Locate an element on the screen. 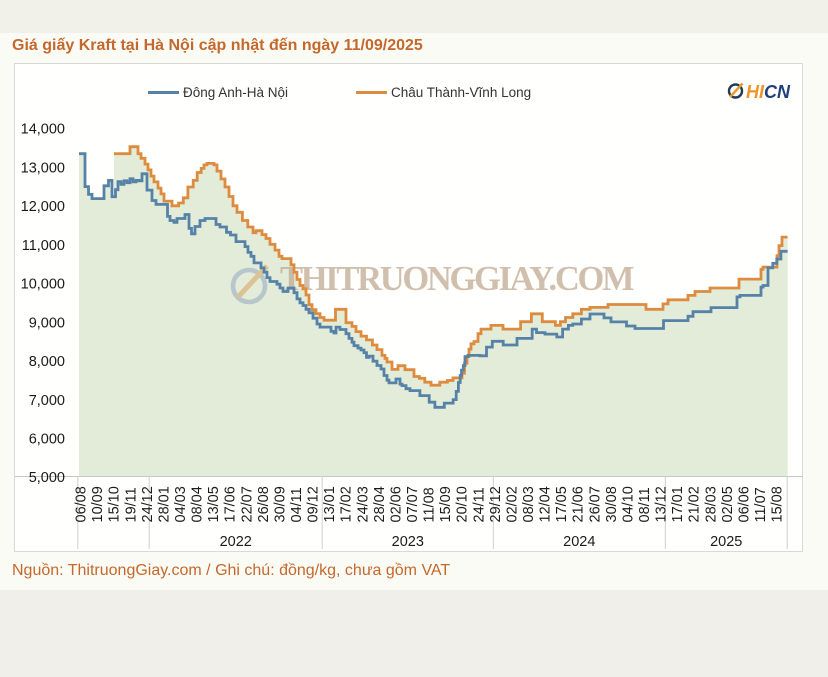 Image resolution: width=828 pixels, height=677 pixels. svg-text: Đông Anh-Hà Nội is located at coordinates (235, 92).